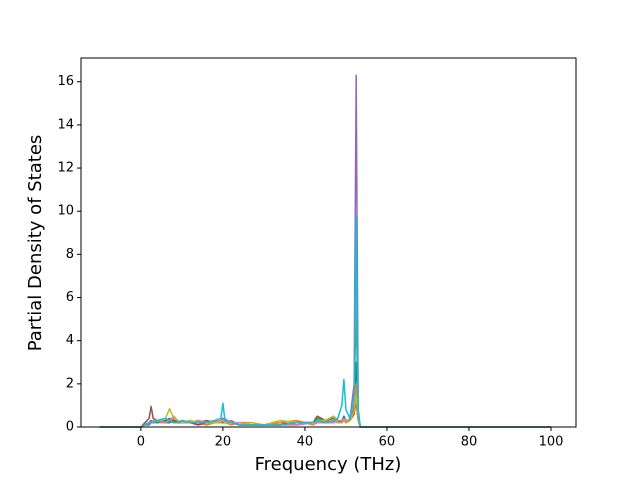  Describe the element at coordinates (65, 124) in the screenshot. I see `y-tick-label: 14` at that location.